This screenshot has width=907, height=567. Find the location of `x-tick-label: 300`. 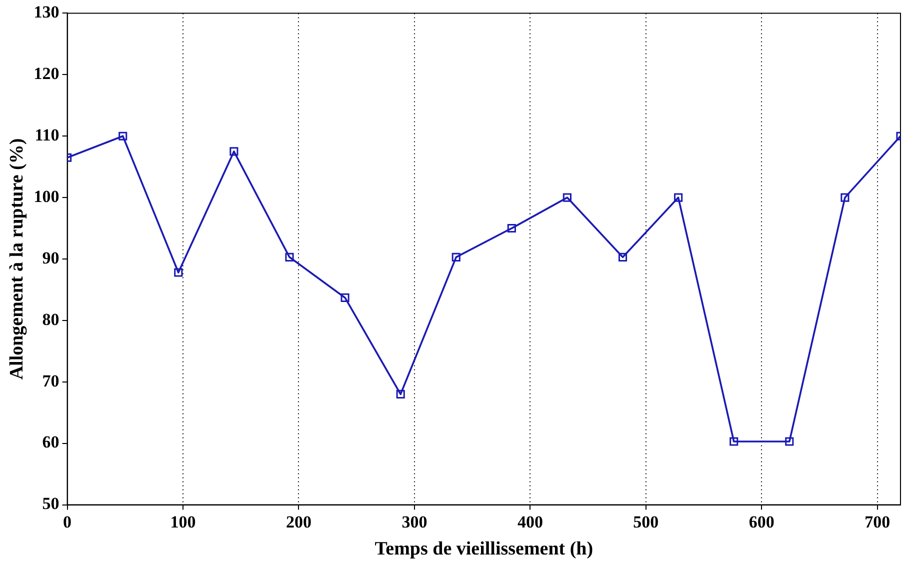

x-tick-label: 300 is located at coordinates (415, 522).